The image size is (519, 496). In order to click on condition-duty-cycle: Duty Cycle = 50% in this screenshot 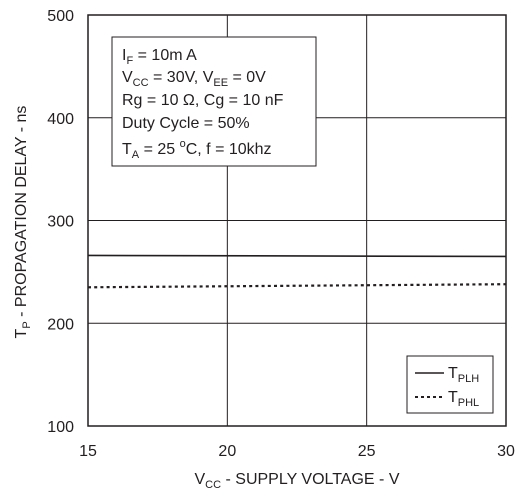, I will do `click(186, 123)`.